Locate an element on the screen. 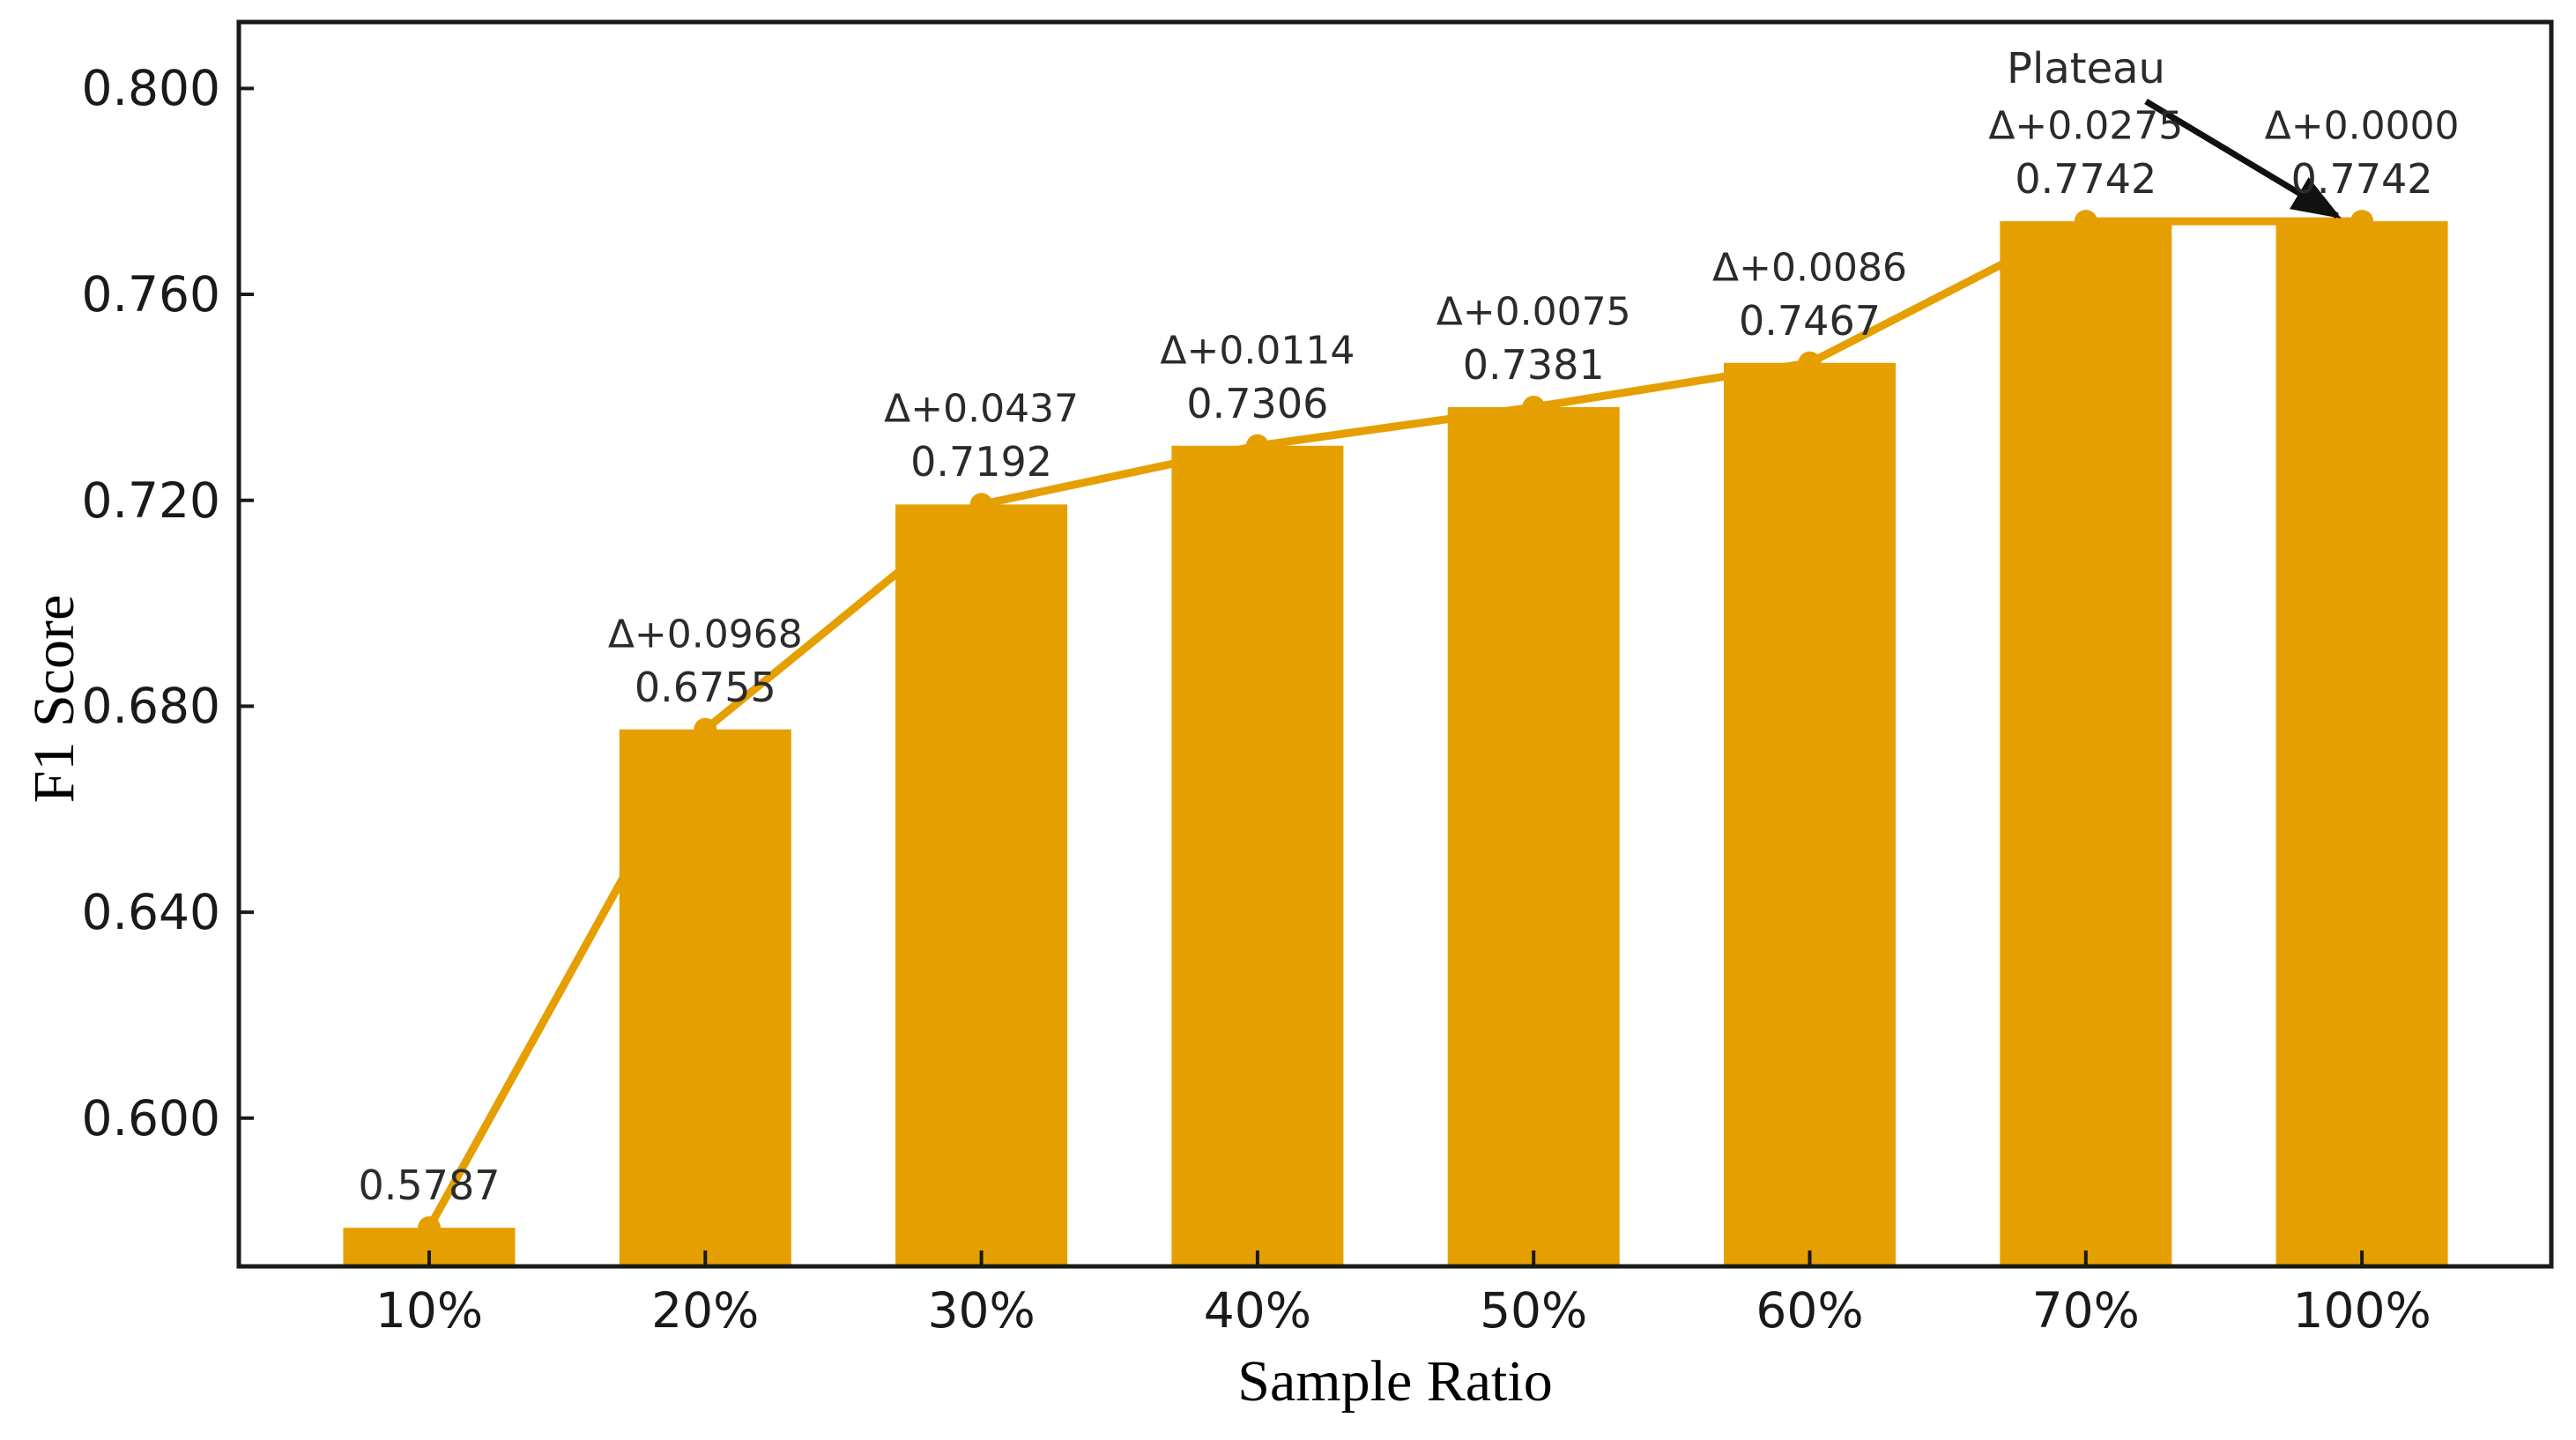 The width and height of the screenshot is (2576, 1440). value-label-20%: 0.6755 is located at coordinates (705, 687).